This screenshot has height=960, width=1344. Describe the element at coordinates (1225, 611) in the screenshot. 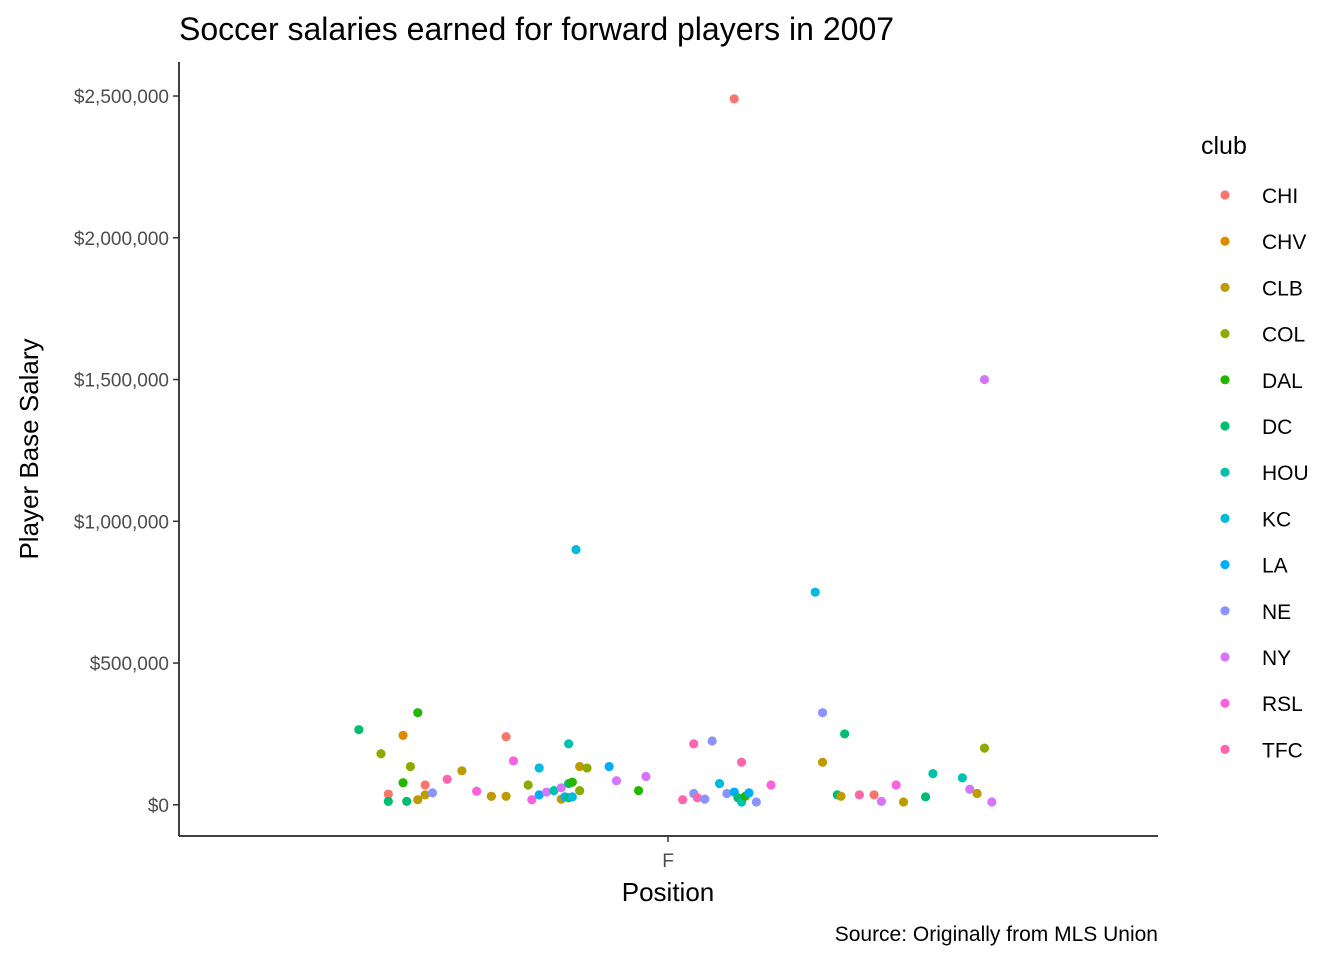

I see `legend-key-ne` at that location.